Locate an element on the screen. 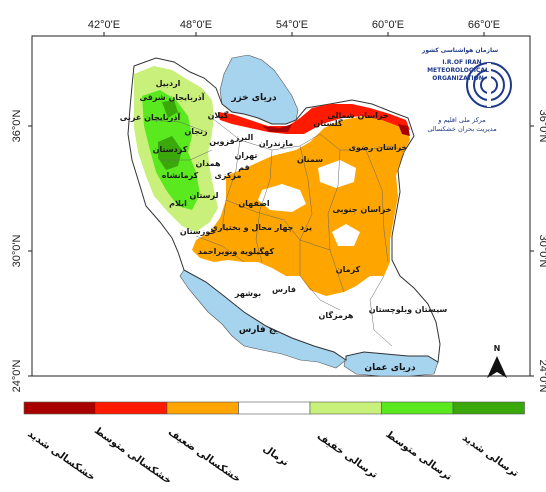  org-name-fa: سازمان هواشناسی کشور is located at coordinates (459, 50).